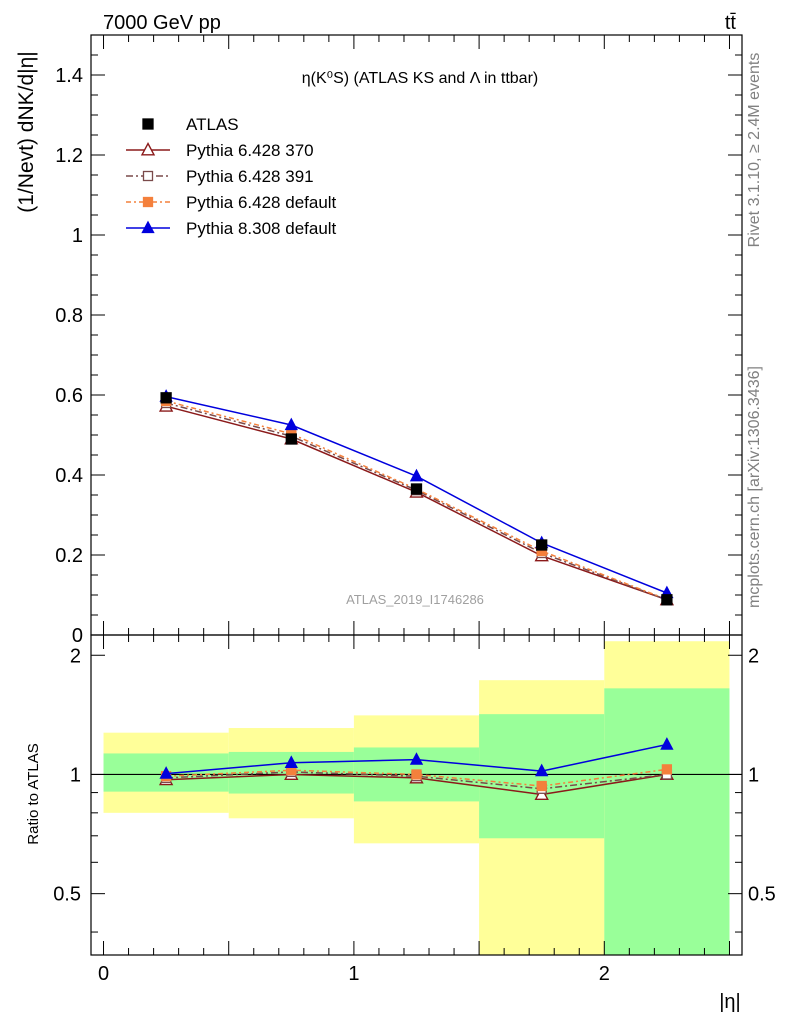 The image size is (786, 1024). What do you see at coordinates (148, 149) in the screenshot?
I see `legend-marker-p370` at bounding box center [148, 149].